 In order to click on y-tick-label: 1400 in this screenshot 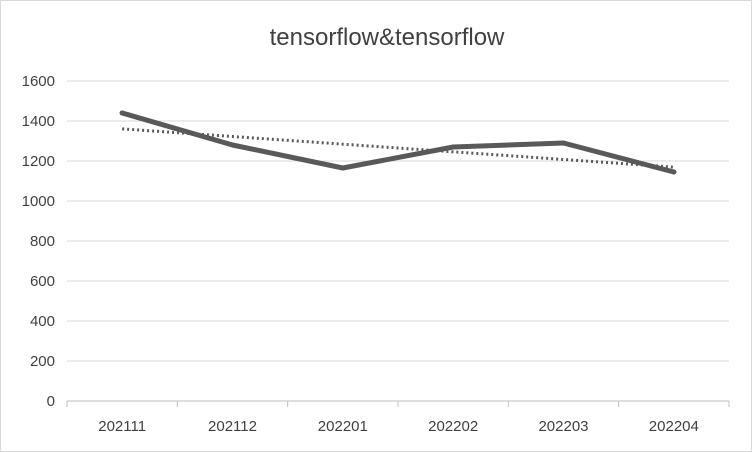, I will do `click(38, 121)`.